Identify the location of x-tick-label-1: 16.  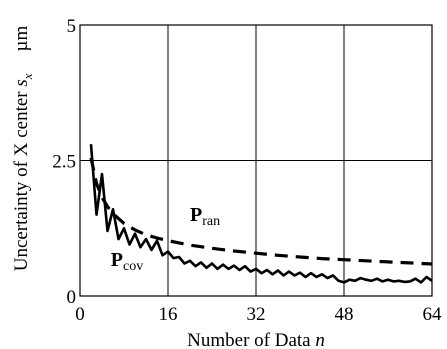
(168, 314).